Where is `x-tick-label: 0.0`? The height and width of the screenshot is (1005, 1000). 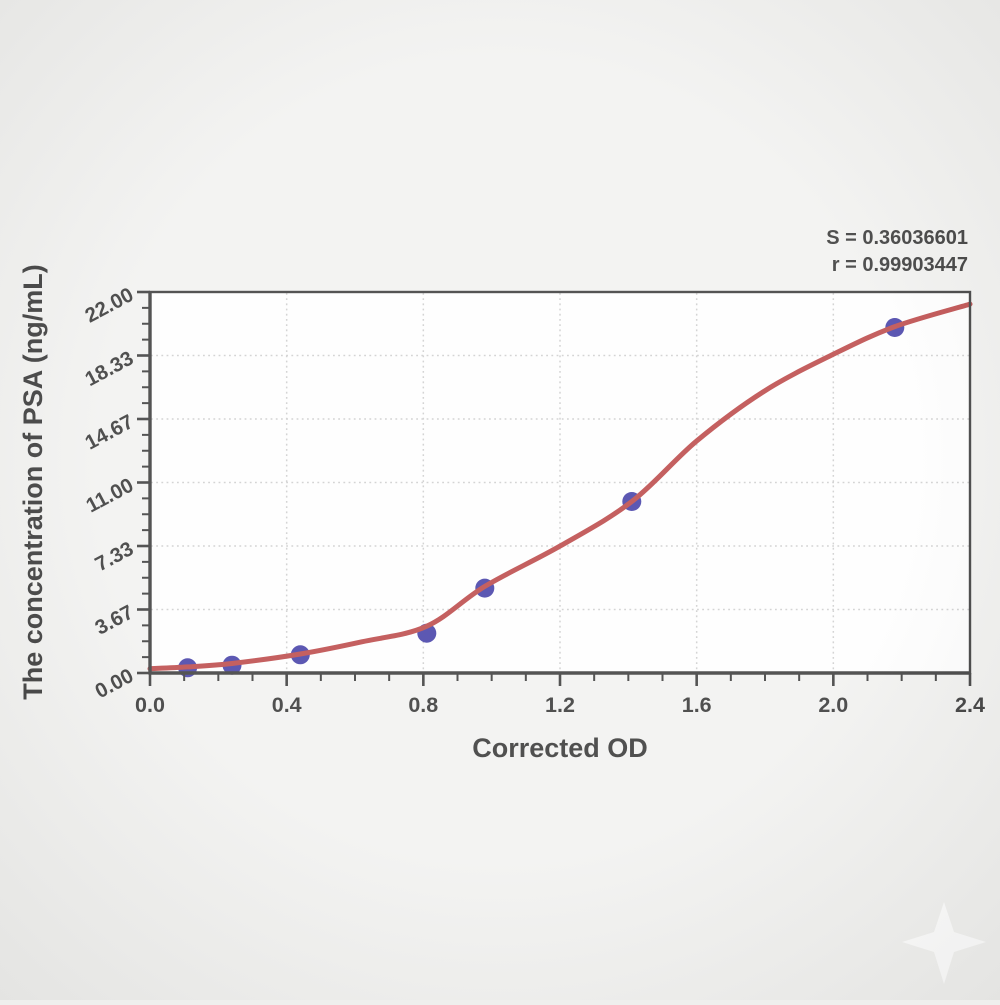 x-tick-label: 0.0 is located at coordinates (150, 705).